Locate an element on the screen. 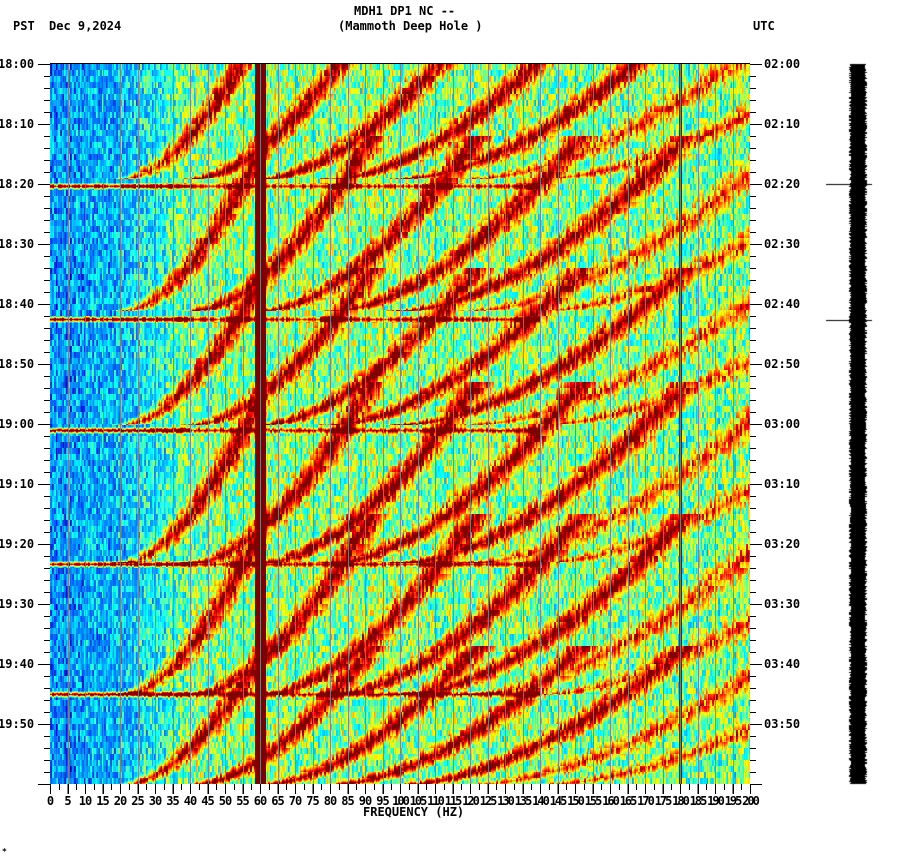 The image size is (902, 864). x-tick-label: 50 is located at coordinates (225, 801).